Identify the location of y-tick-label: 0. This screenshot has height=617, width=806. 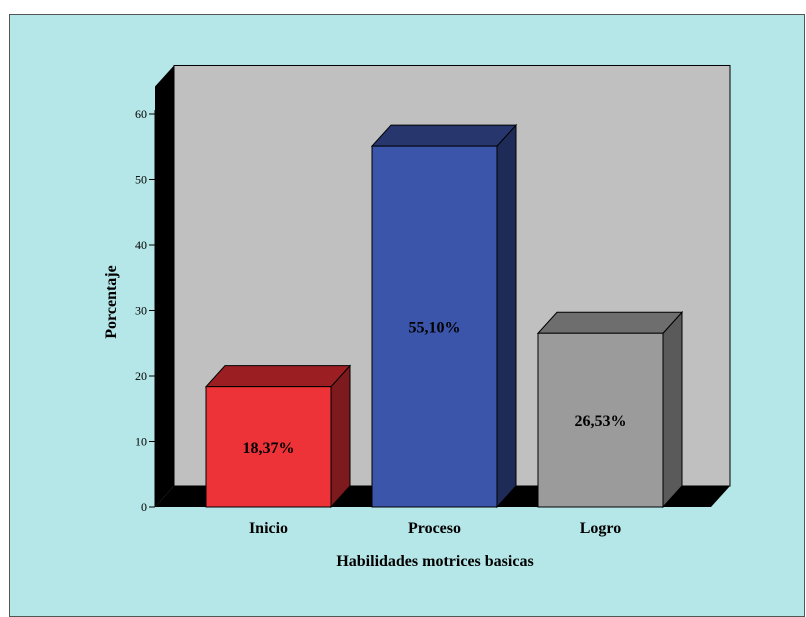
(144, 507).